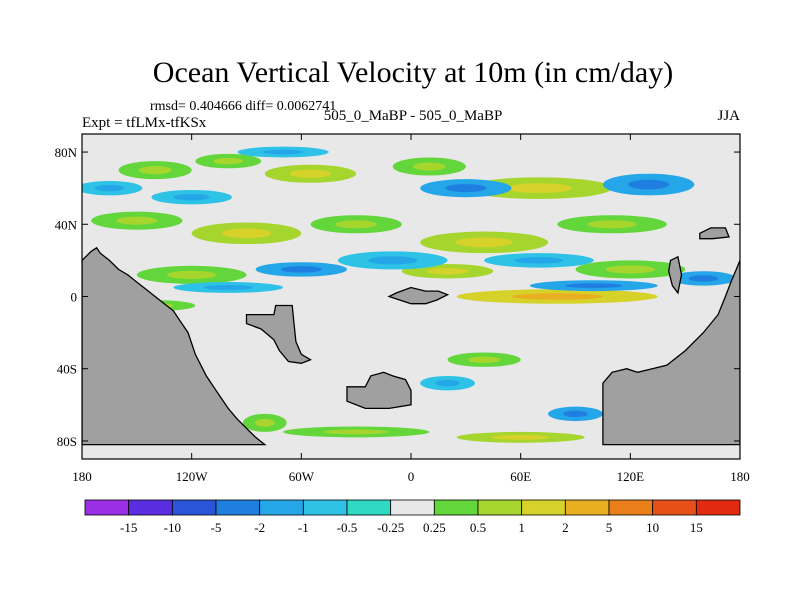  What do you see at coordinates (128, 527) in the screenshot?
I see `colorbar-label-0: -15` at bounding box center [128, 527].